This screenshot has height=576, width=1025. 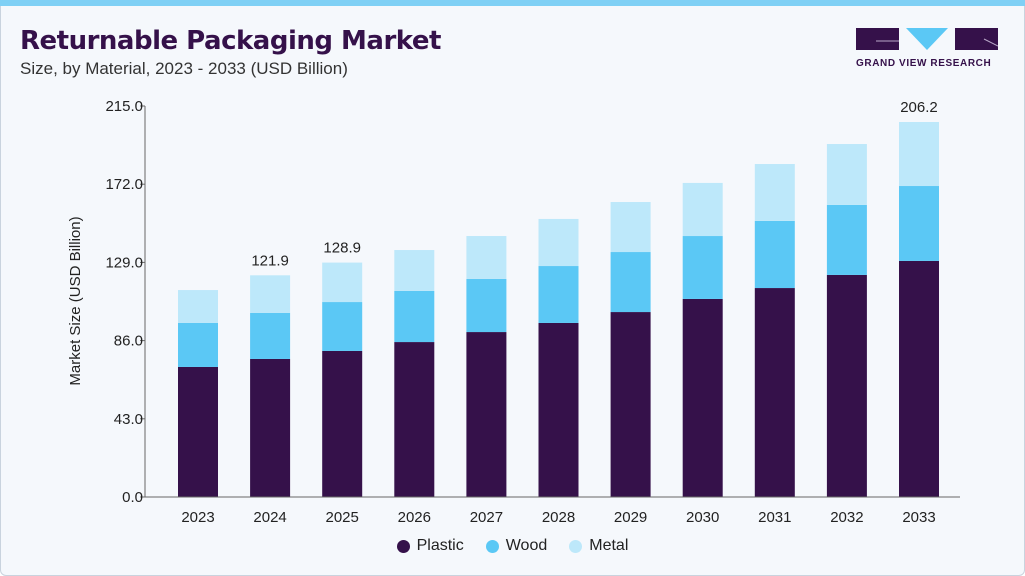 What do you see at coordinates (414, 517) in the screenshot?
I see `x-tick-label: 2026` at bounding box center [414, 517].